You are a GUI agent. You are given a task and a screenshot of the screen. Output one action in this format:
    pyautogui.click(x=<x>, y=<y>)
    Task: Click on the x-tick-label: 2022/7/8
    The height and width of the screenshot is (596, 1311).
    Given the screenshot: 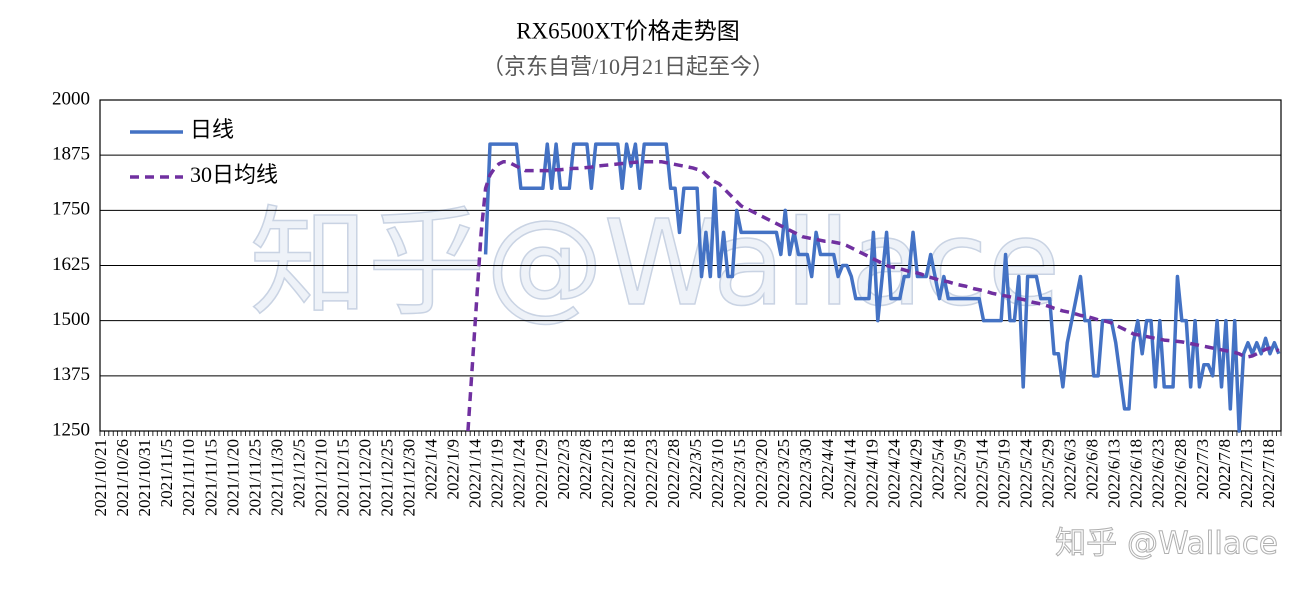 What is the action you would take?
    pyautogui.click(x=1224, y=469)
    